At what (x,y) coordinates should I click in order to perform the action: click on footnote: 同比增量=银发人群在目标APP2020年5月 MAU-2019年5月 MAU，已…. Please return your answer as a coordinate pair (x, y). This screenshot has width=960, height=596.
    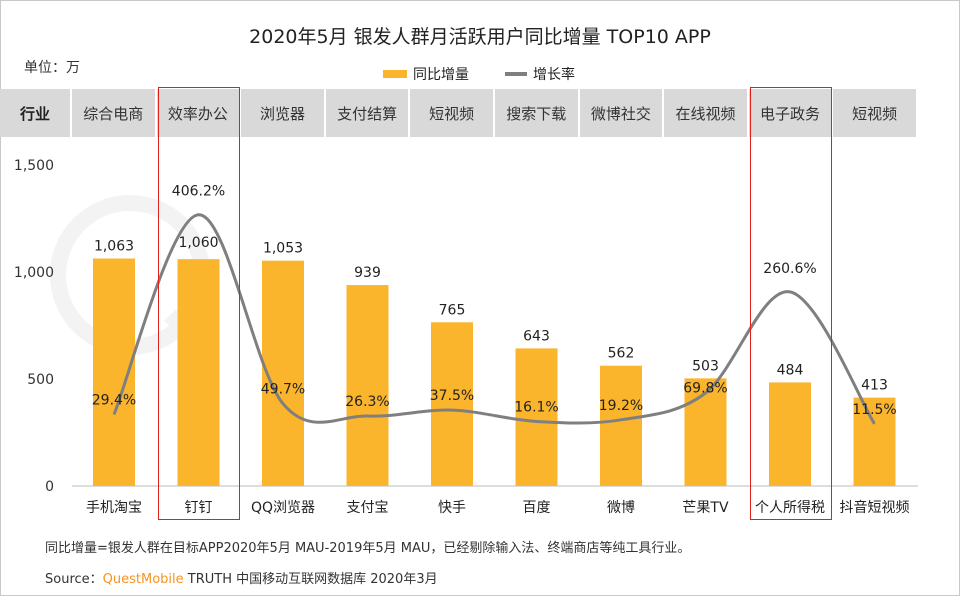
    Looking at the image, I should click on (368, 548).